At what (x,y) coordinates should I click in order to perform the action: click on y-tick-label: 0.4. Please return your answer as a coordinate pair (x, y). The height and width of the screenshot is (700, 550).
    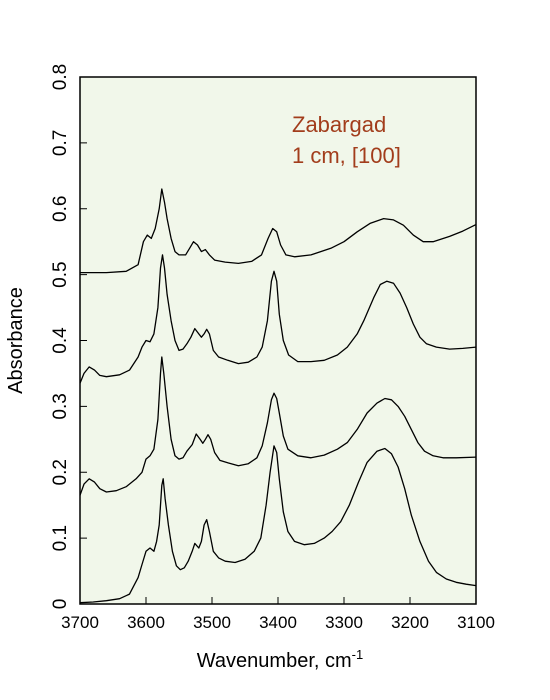
    Looking at the image, I should click on (60, 340).